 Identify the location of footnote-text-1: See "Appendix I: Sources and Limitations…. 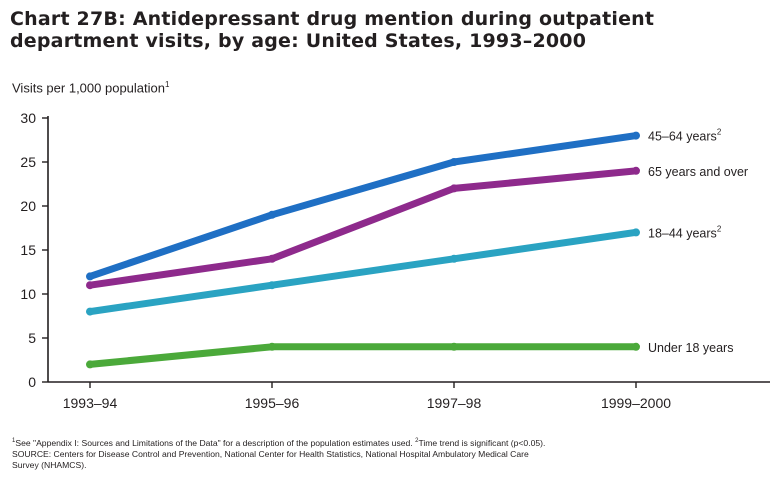
(215, 442).